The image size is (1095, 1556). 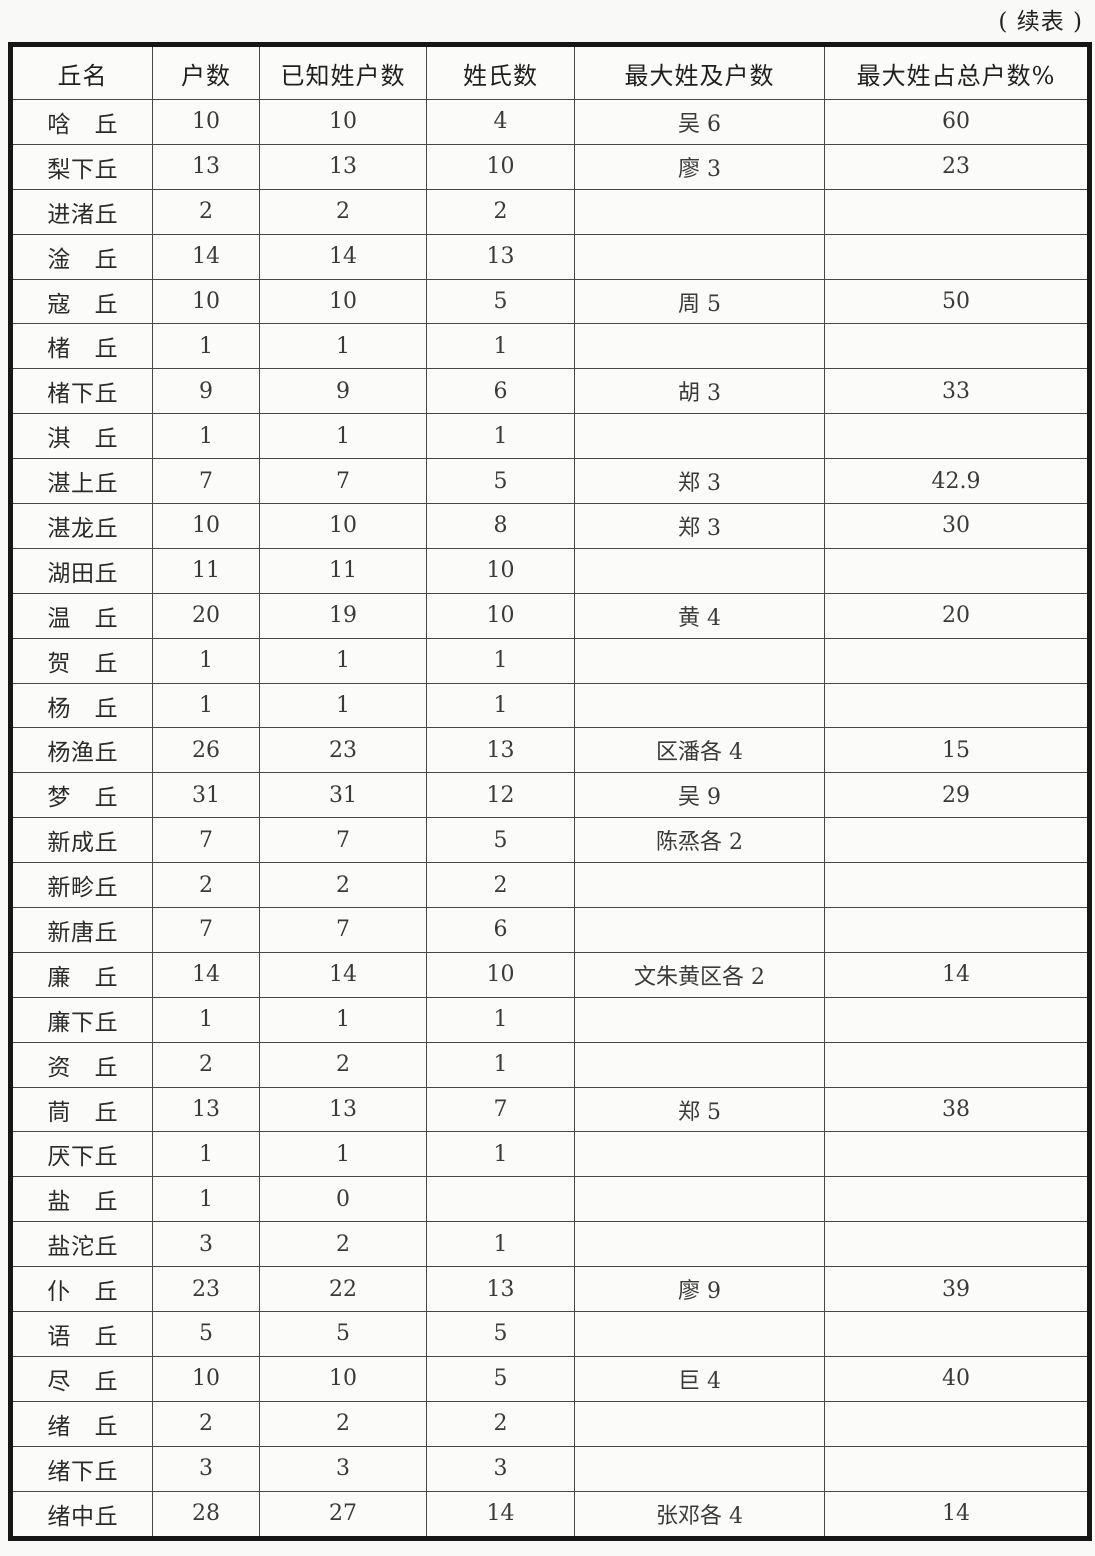 What do you see at coordinates (81, 436) in the screenshot?
I see `cell-hill-name: 淇丘` at bounding box center [81, 436].